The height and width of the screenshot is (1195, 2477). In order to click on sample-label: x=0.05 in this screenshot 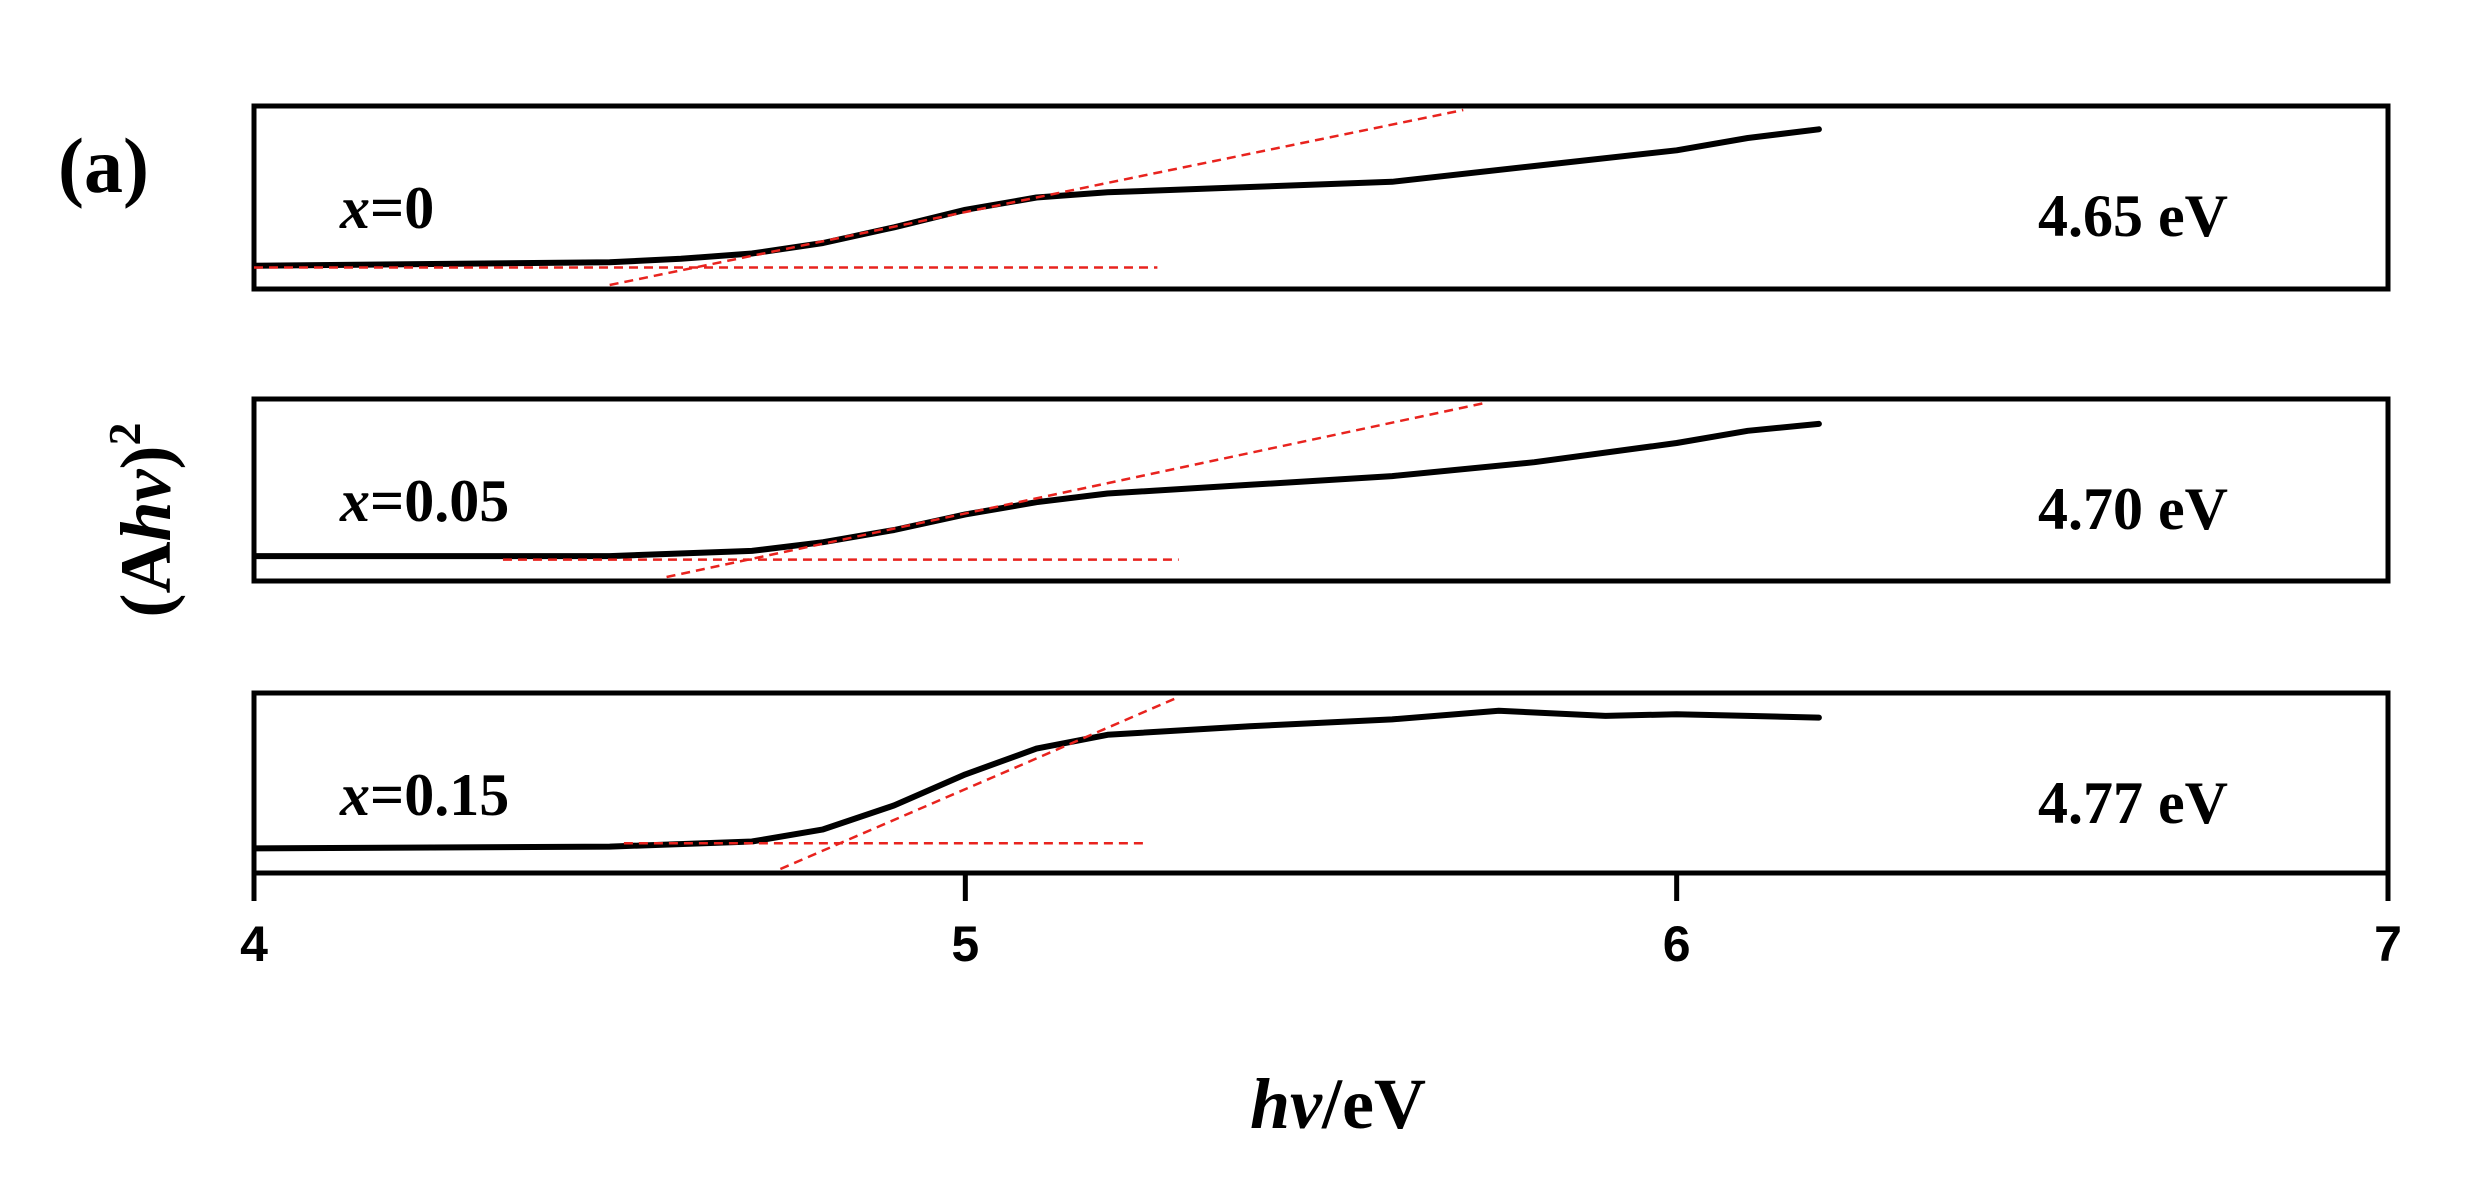, I will do `click(424, 501)`.